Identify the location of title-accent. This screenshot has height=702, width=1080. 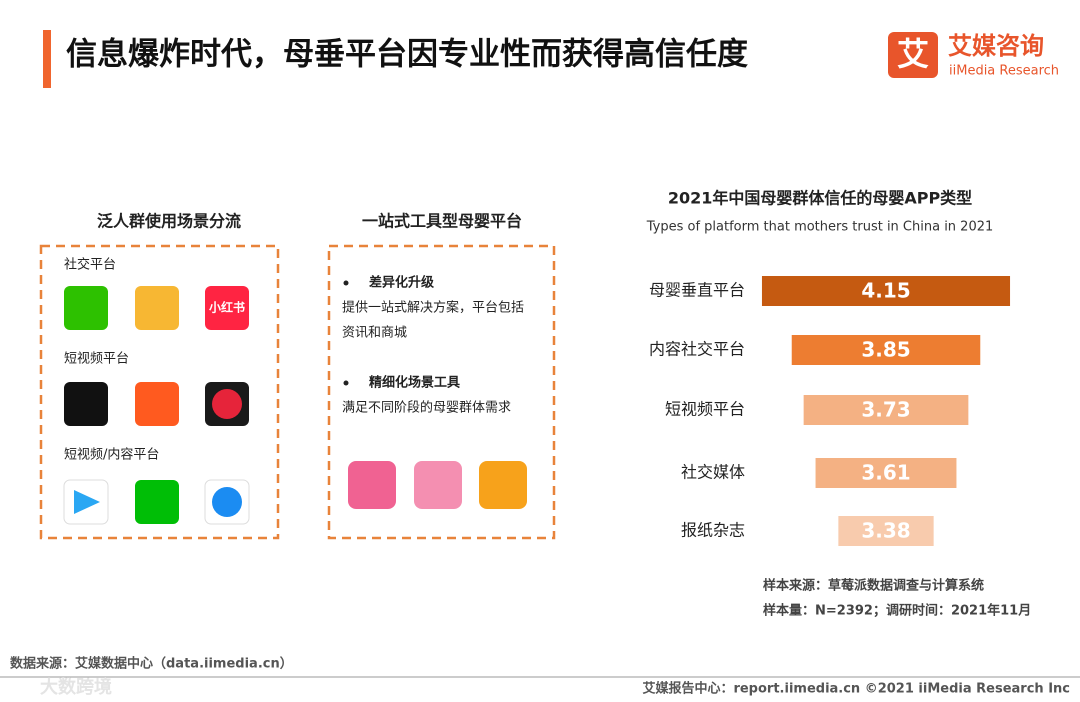
(47, 59).